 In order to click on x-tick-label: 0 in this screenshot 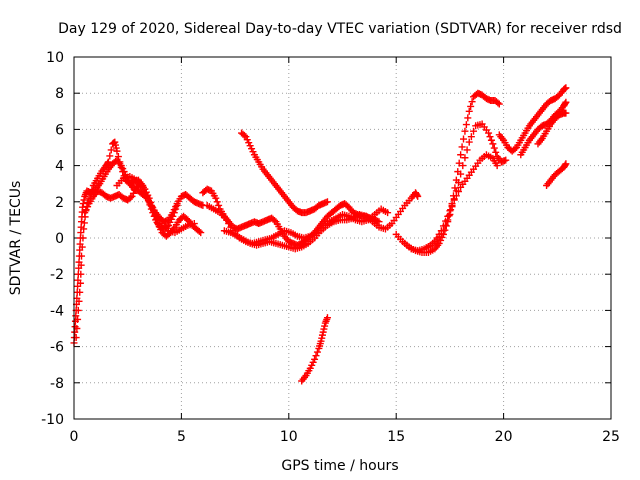, I will do `click(74, 437)`.